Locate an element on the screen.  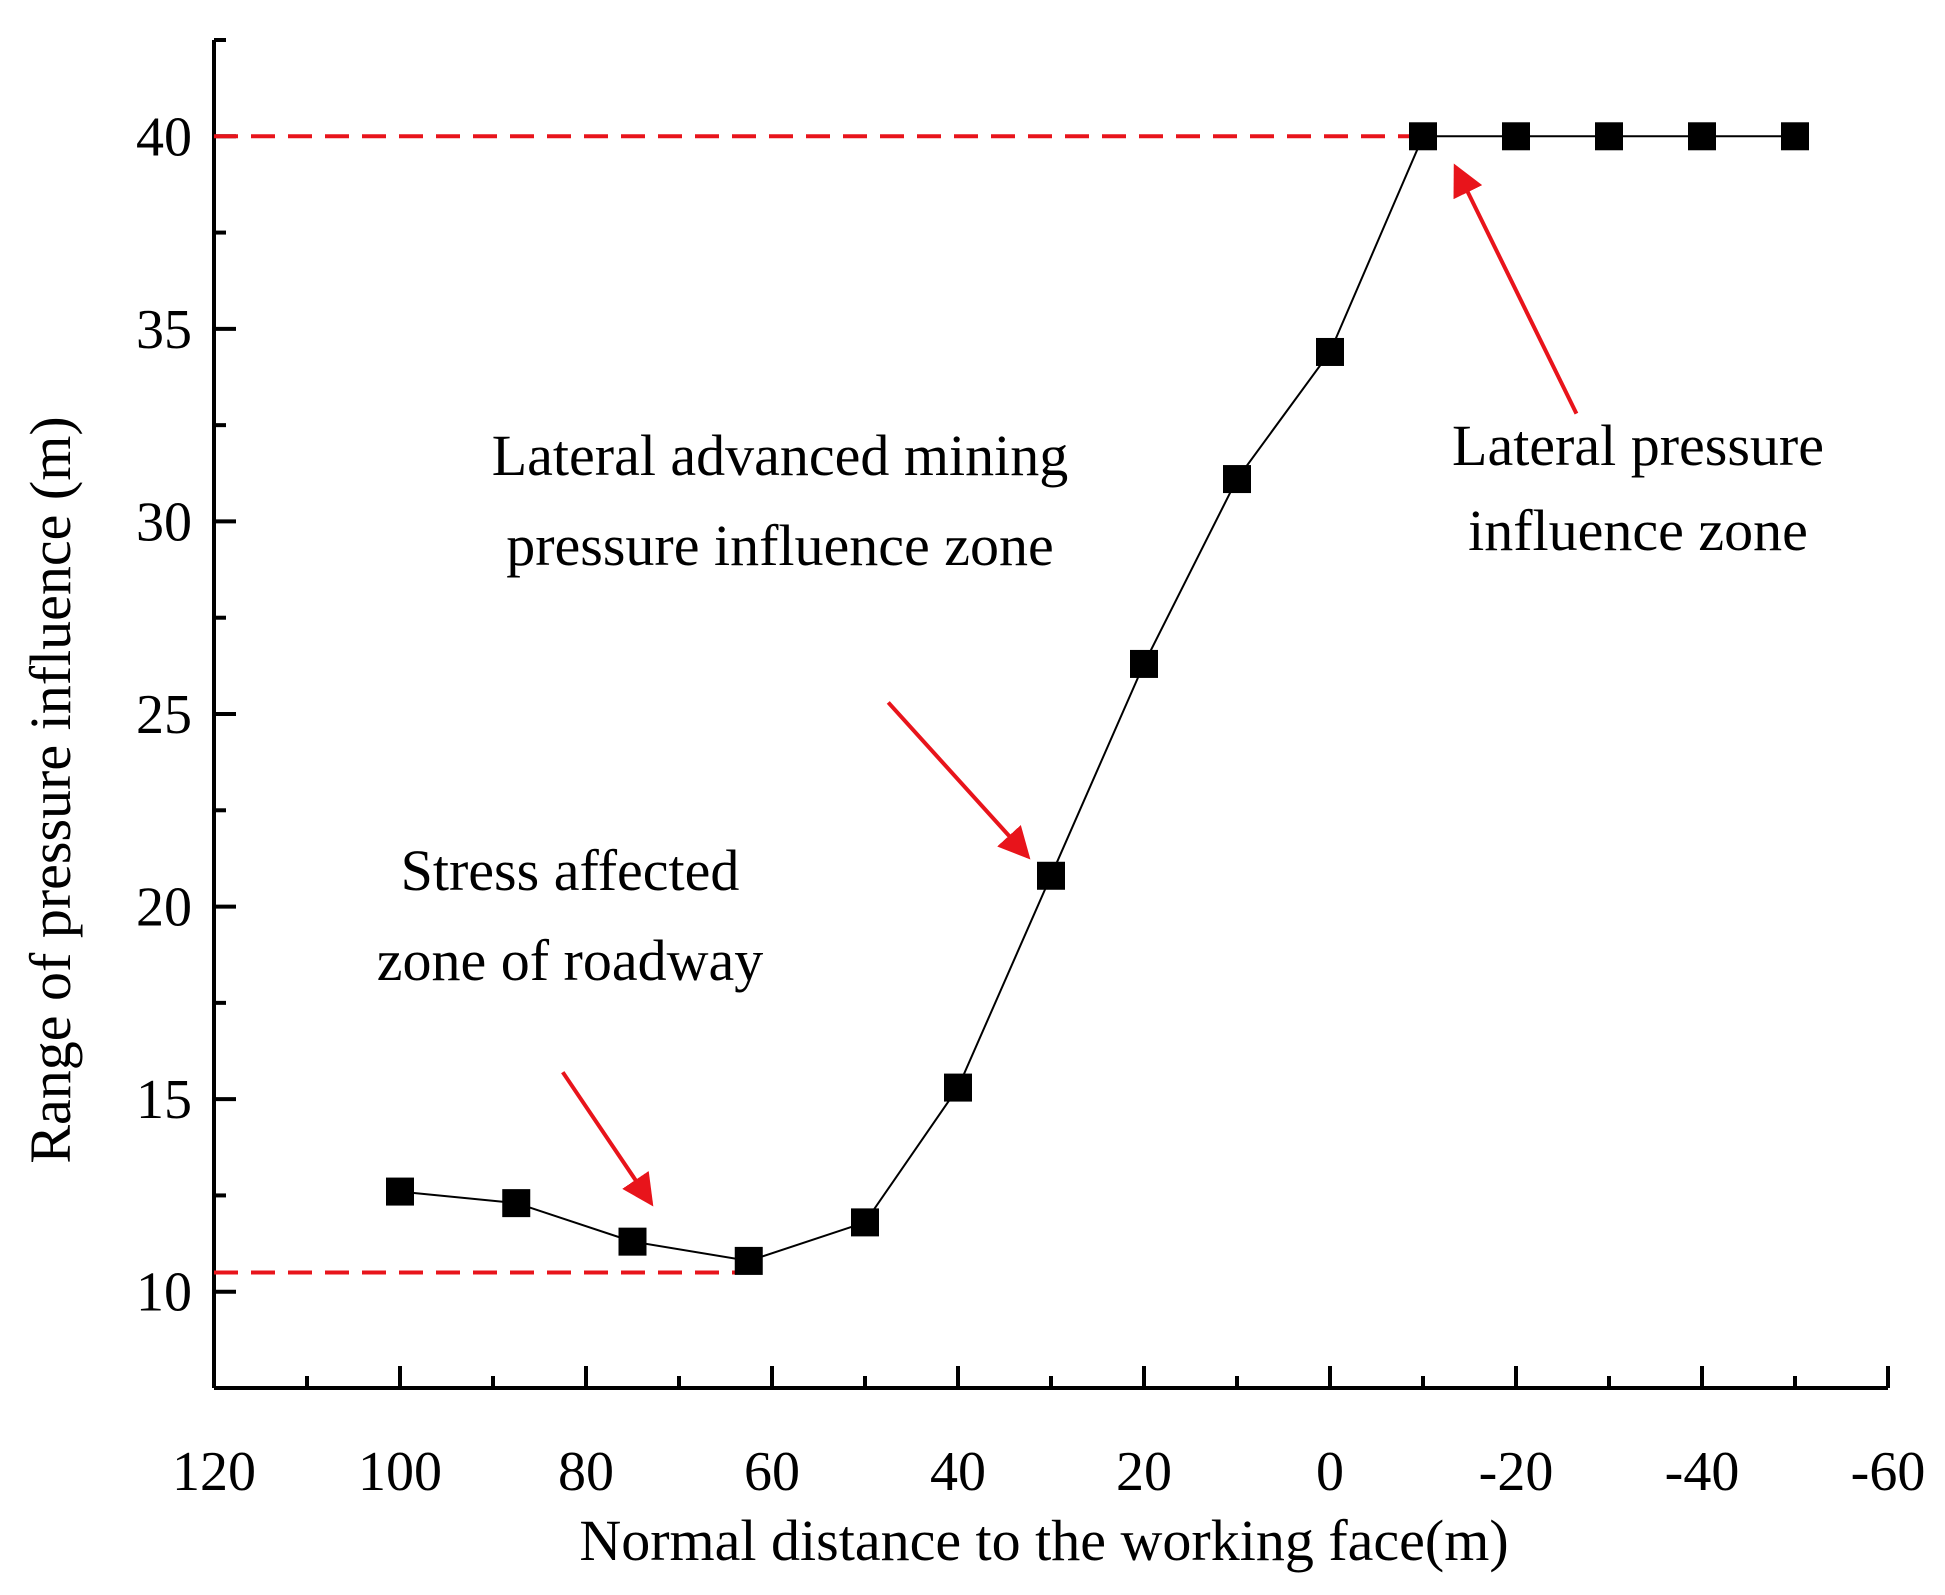
advanced-zone-arrow is located at coordinates (958, 780).